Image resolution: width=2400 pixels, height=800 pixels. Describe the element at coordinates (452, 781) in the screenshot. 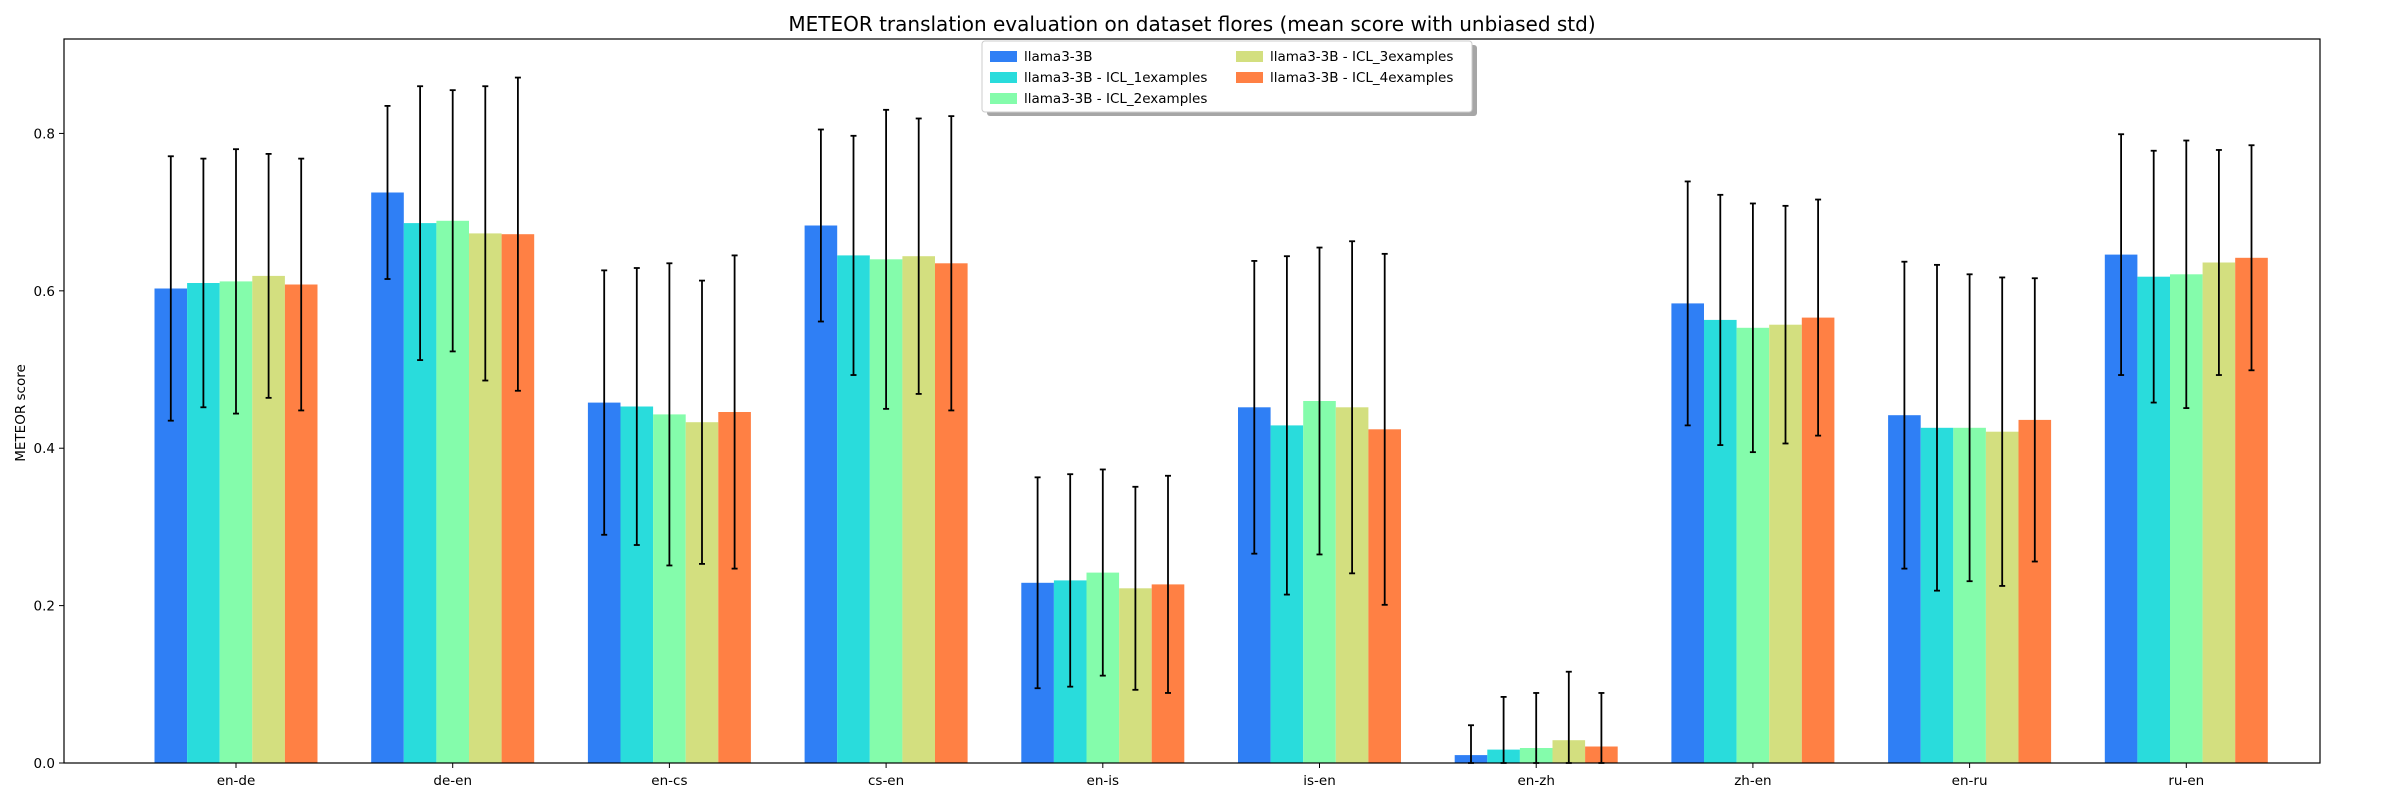

I see `x-tick-label: de-en` at that location.